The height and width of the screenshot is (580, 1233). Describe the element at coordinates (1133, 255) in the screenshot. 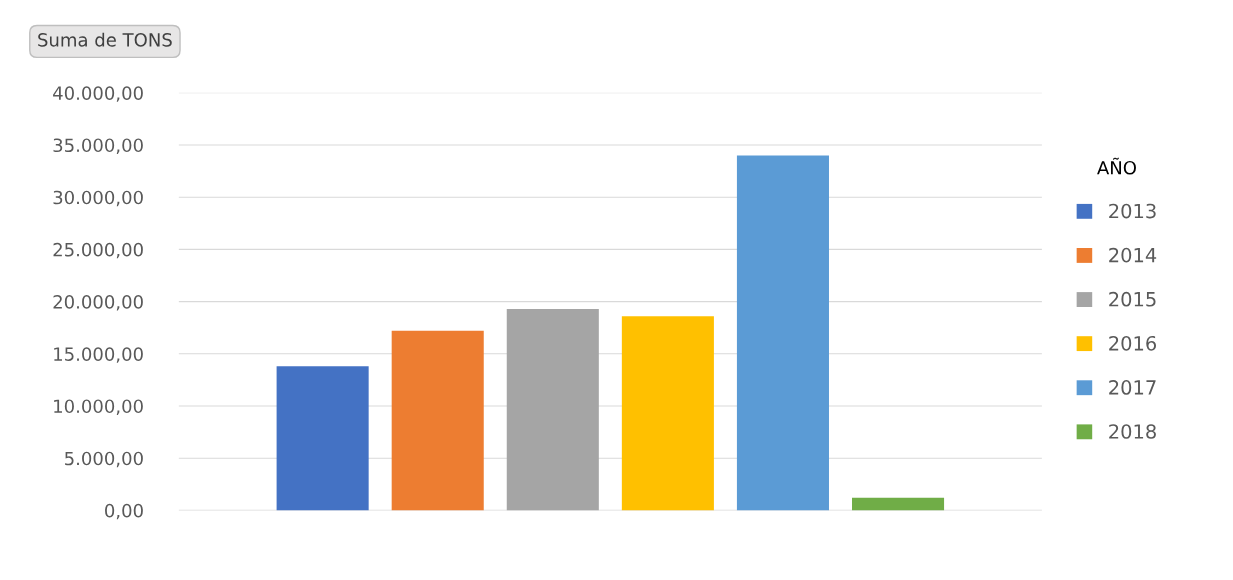

I see `legend-label: 2014` at that location.